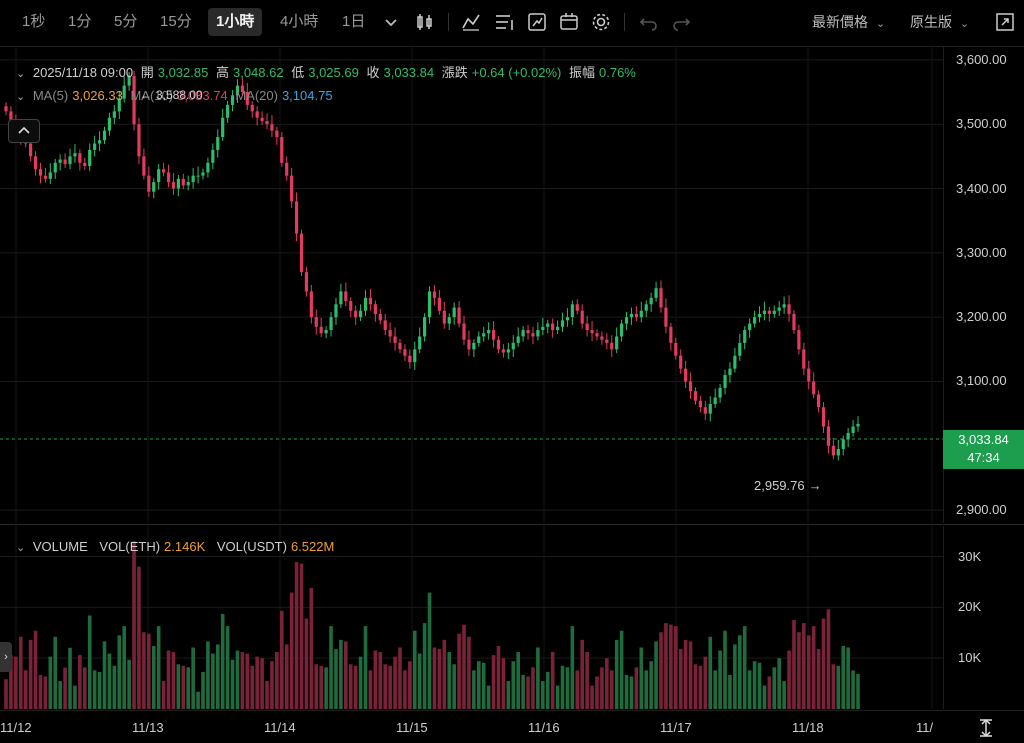 Image resolution: width=1024 pixels, height=743 pixels. Describe the element at coordinates (983, 617) in the screenshot. I see `volume-axis` at that location.